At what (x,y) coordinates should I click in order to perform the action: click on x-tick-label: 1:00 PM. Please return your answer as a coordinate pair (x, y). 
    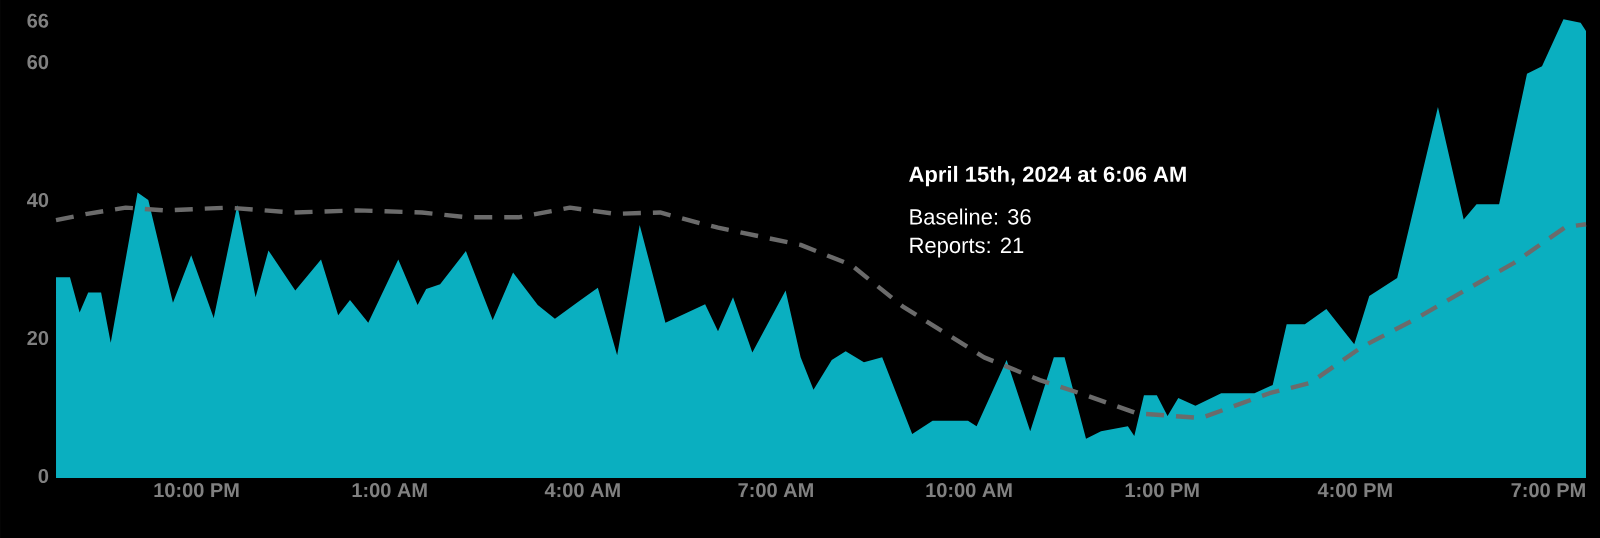
    Looking at the image, I should click on (1162, 490).